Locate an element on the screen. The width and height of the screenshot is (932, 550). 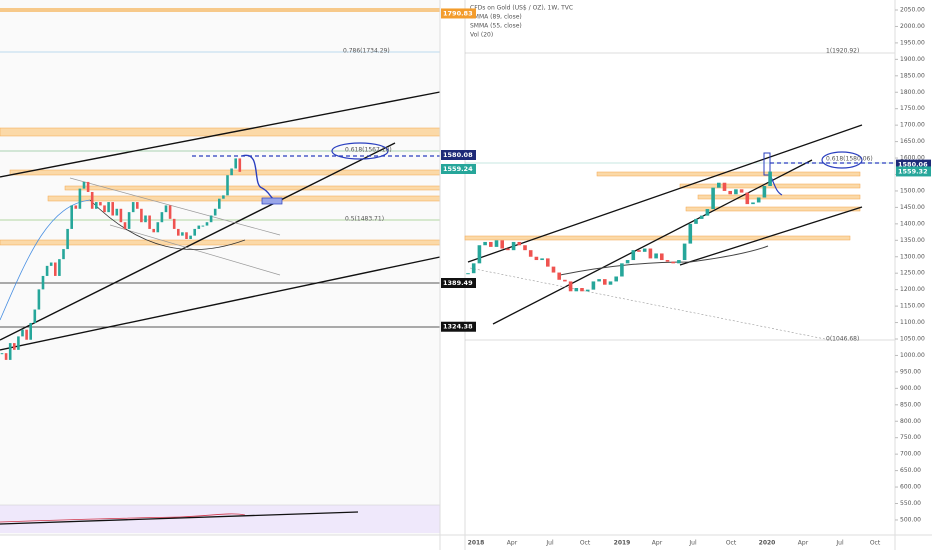
y-tick-label: 1250.00 is located at coordinates (912, 273).